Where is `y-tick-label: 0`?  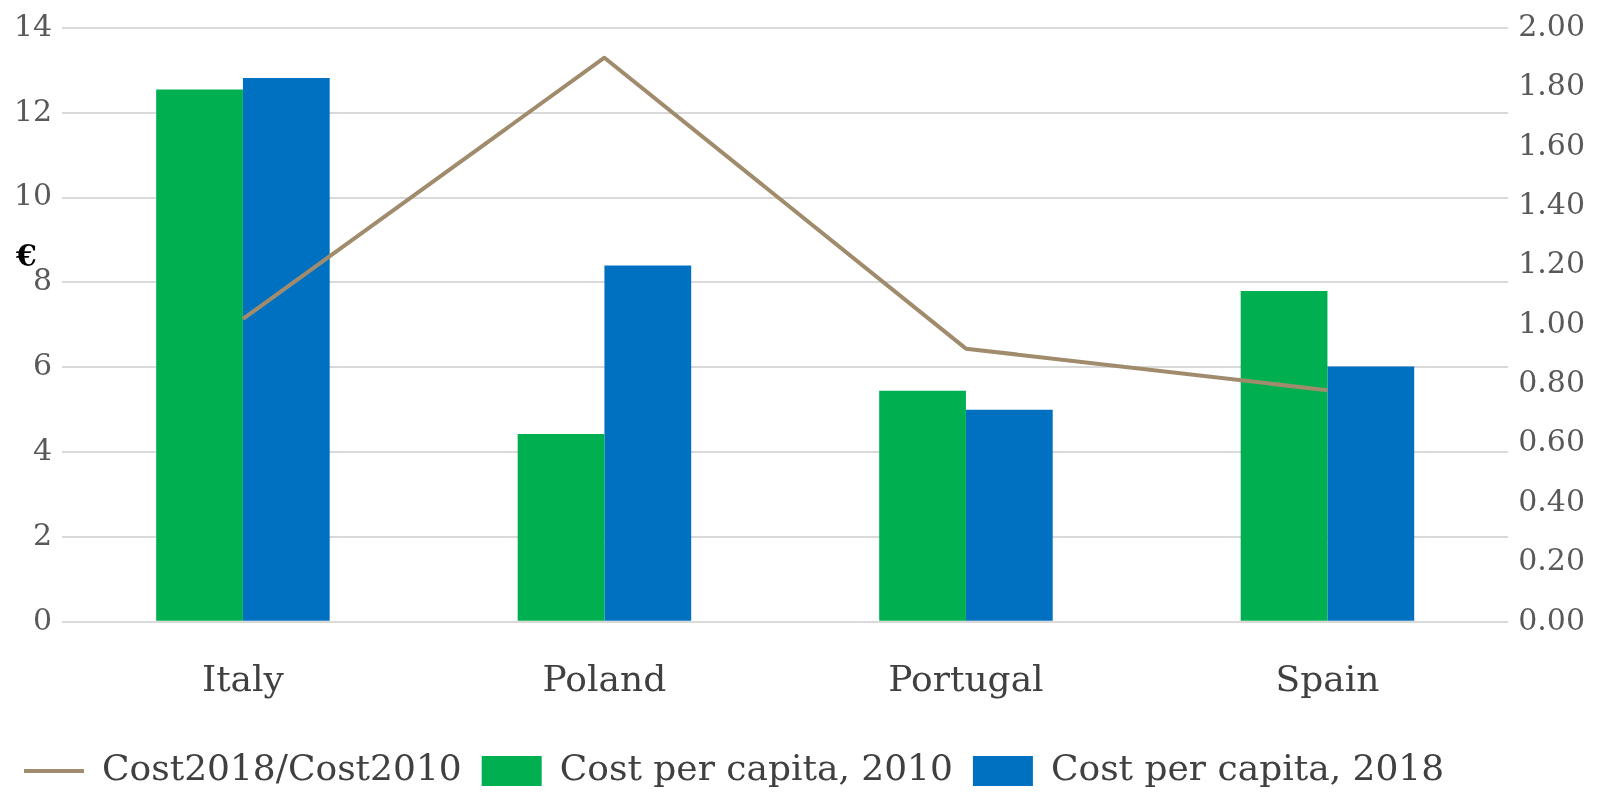 y-tick-label: 0 is located at coordinates (43, 619).